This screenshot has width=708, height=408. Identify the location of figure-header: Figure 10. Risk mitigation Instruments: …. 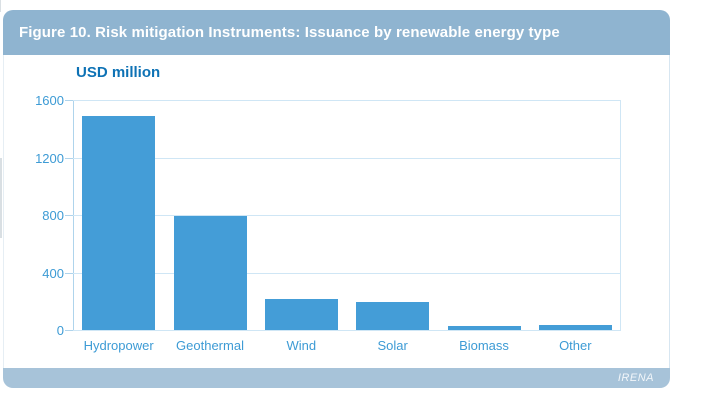
(336, 32).